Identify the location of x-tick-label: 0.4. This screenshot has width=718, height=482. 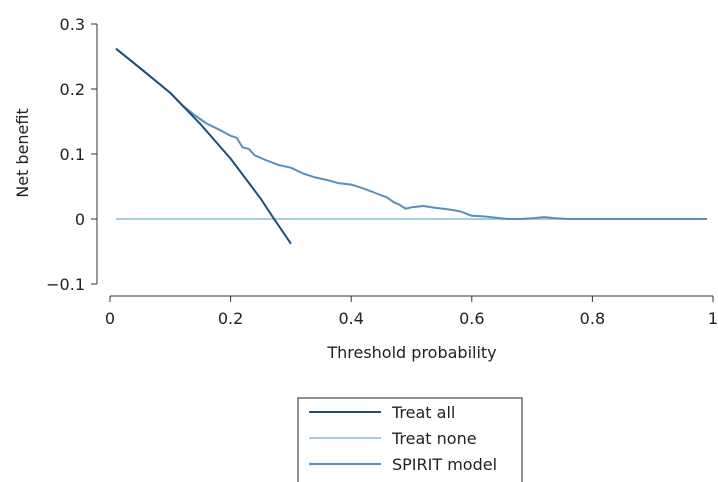
(350, 318).